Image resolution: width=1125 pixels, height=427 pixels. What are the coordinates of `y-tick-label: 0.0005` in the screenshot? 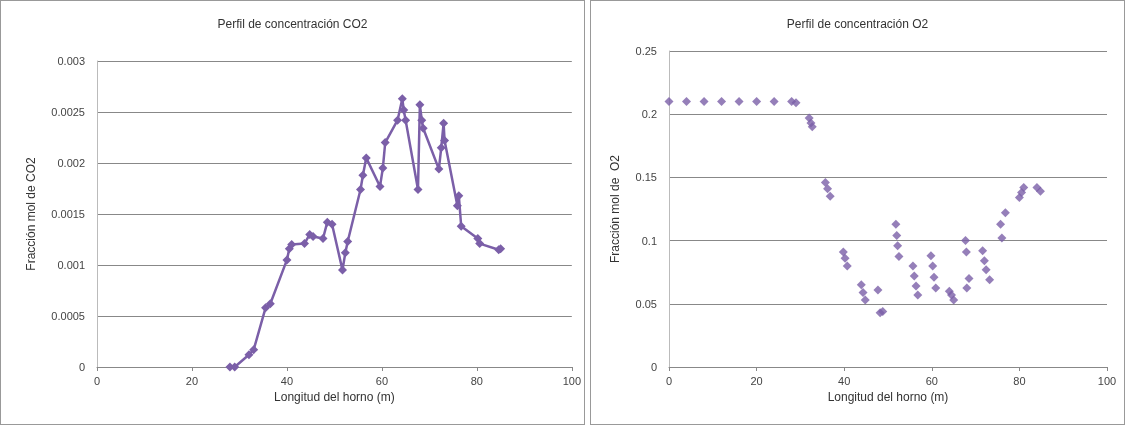 It's located at (68, 316).